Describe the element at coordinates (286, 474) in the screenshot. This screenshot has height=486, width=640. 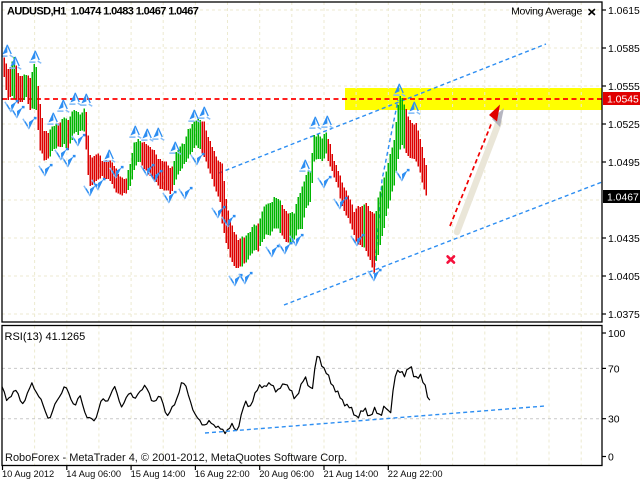
I see `svg-text: 20 Aug 06:00` at that location.